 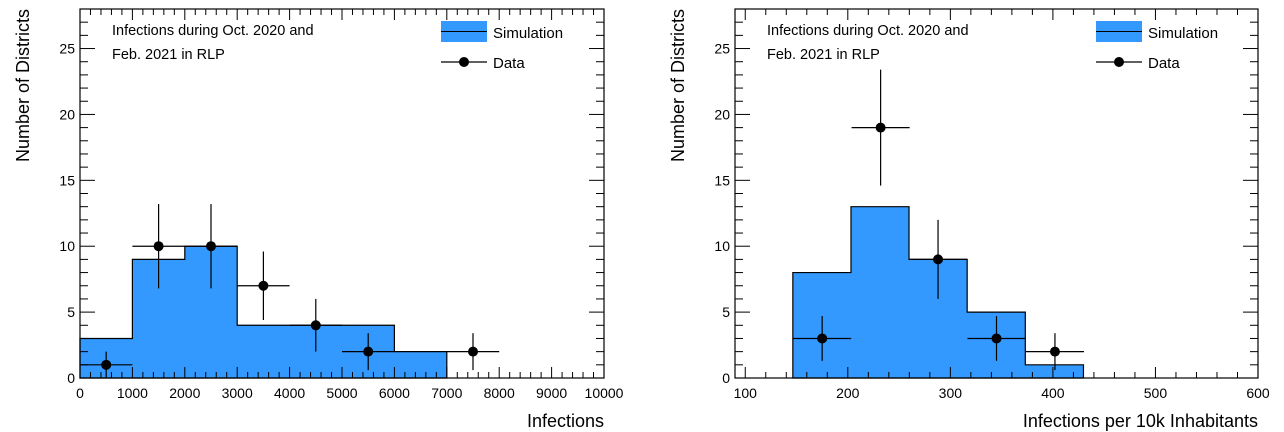 What do you see at coordinates (184, 393) in the screenshot?
I see `x-tick-label: 2000` at bounding box center [184, 393].